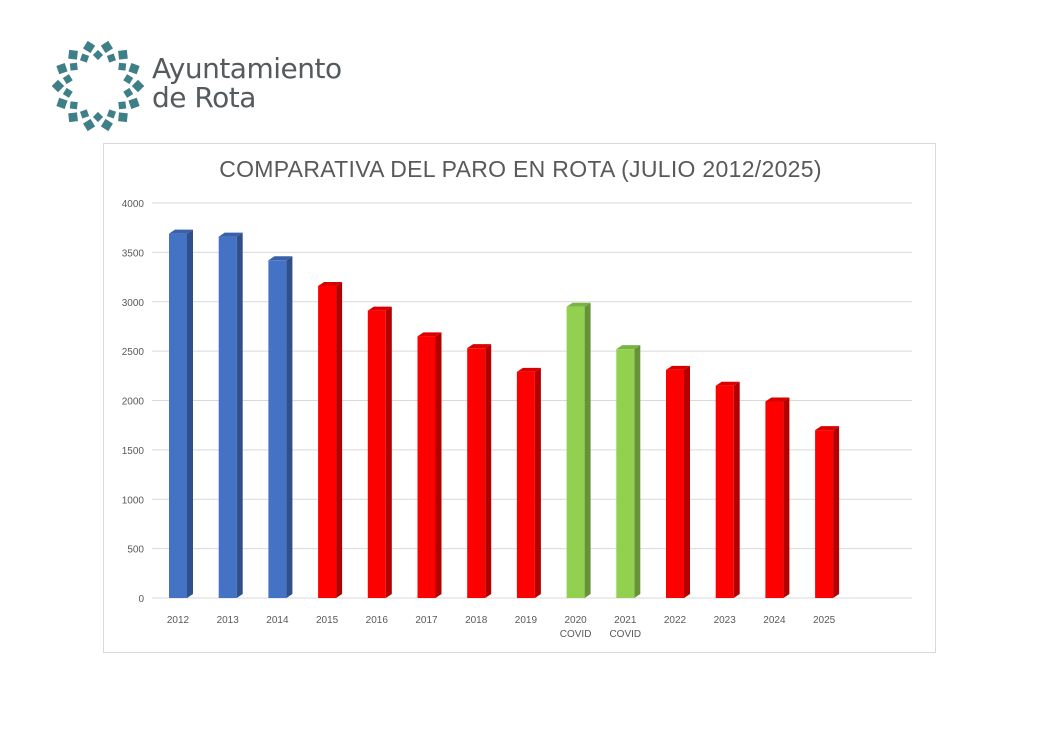  Describe the element at coordinates (247, 68) in the screenshot. I see `logo-text-line1: Ayuntamiento` at that location.